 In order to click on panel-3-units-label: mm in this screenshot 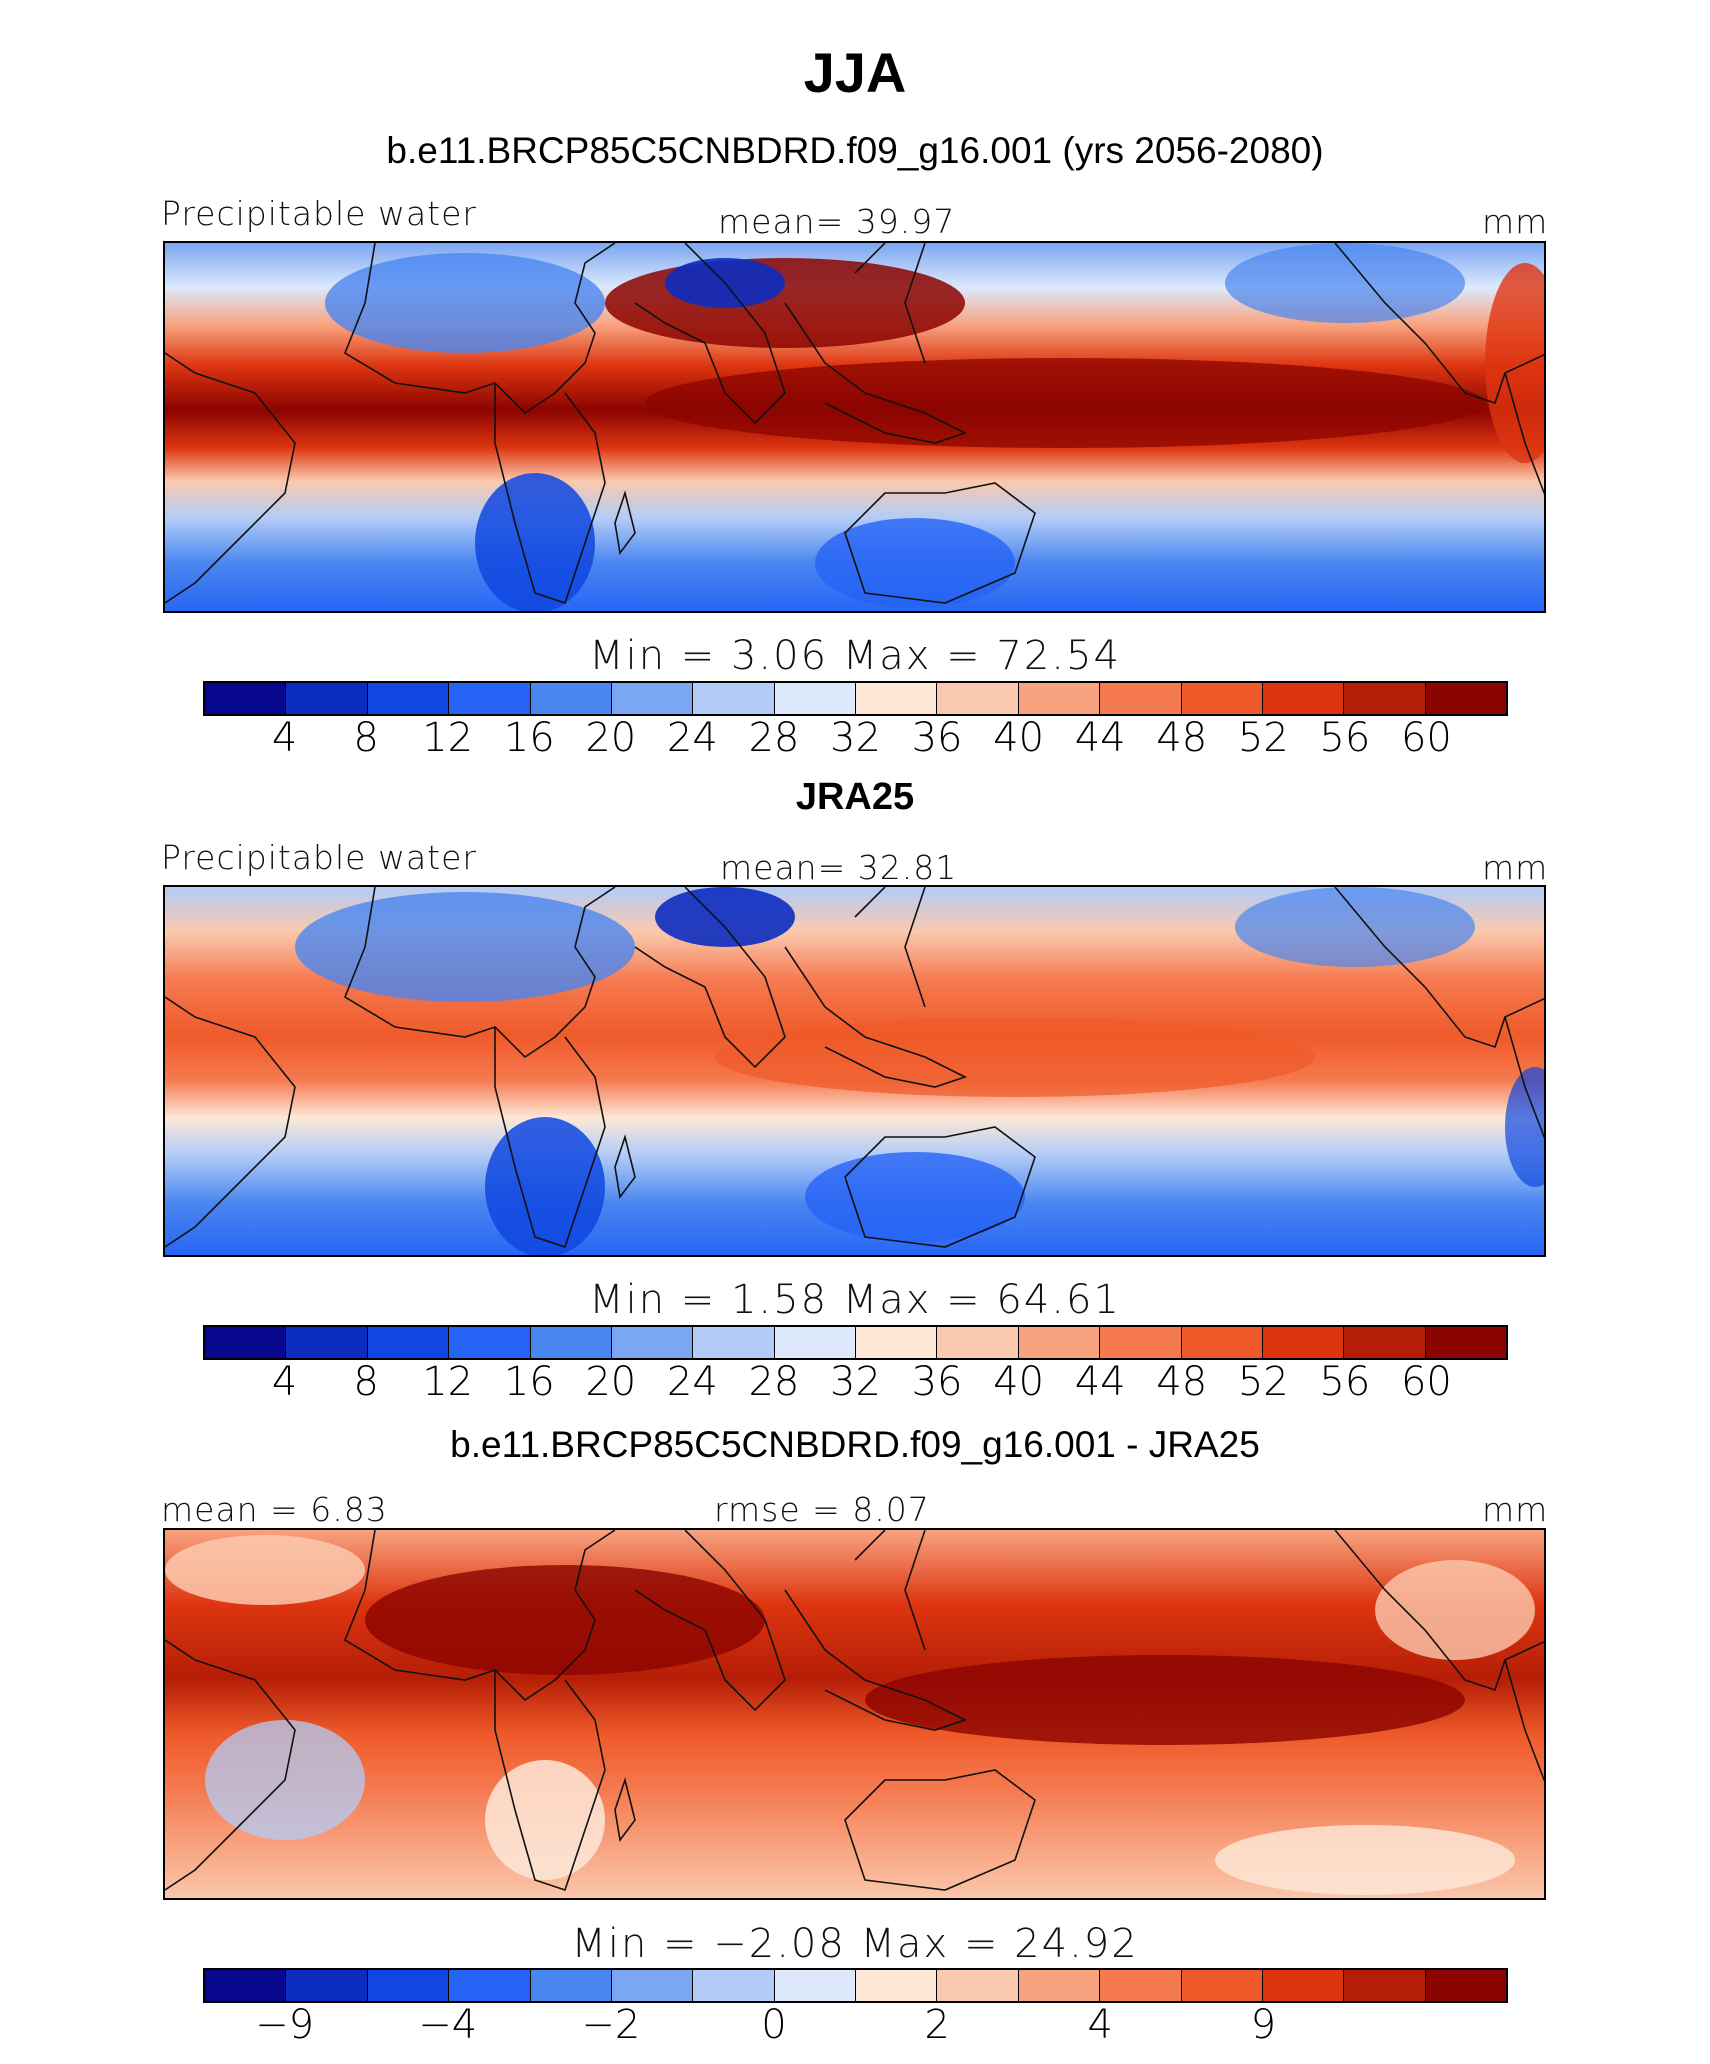, I will do `click(1515, 1509)`.